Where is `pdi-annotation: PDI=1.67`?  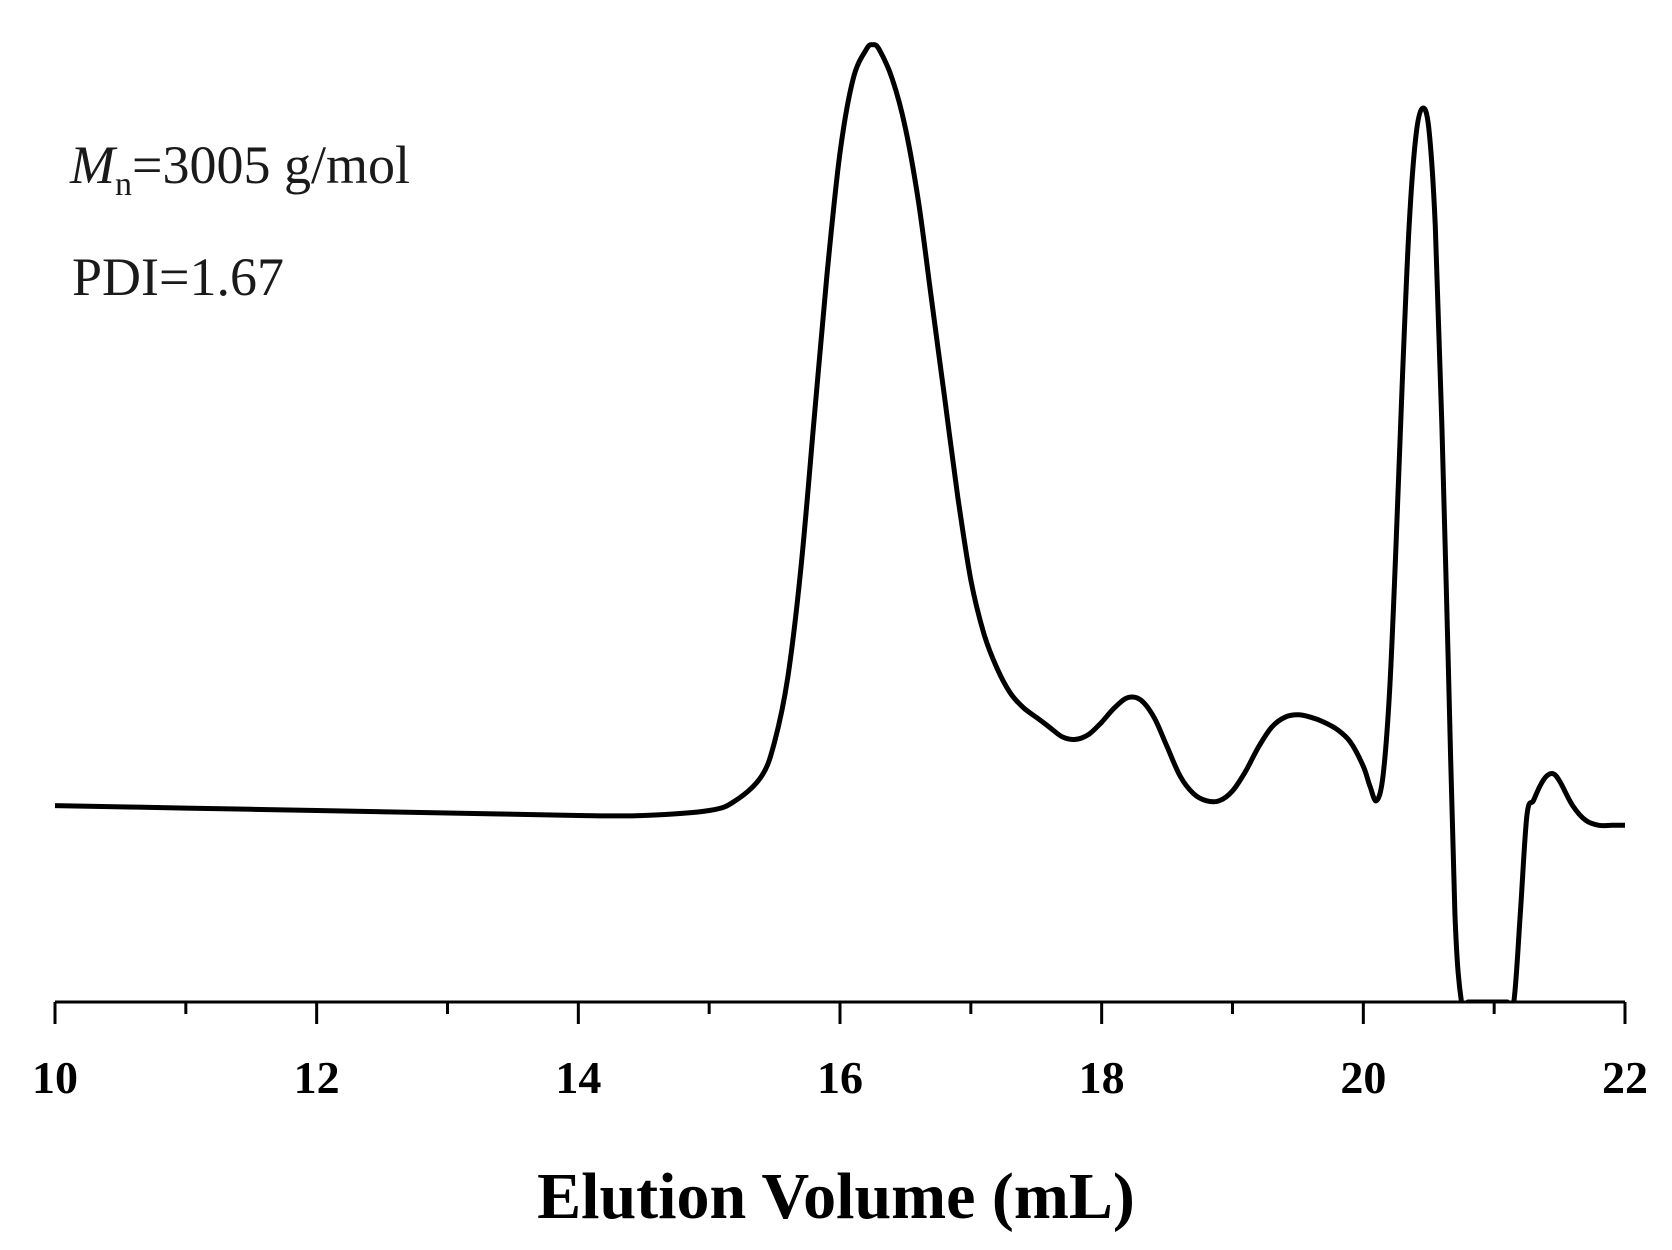 pdi-annotation: PDI=1.67 is located at coordinates (178, 277).